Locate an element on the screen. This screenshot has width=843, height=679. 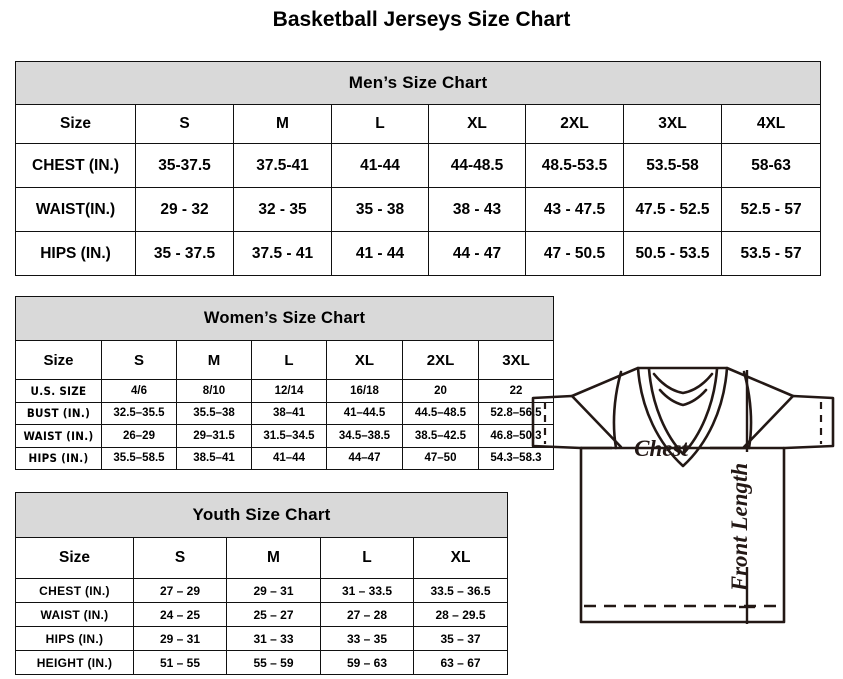
cell-value: 35-37.5 is located at coordinates (184, 165).